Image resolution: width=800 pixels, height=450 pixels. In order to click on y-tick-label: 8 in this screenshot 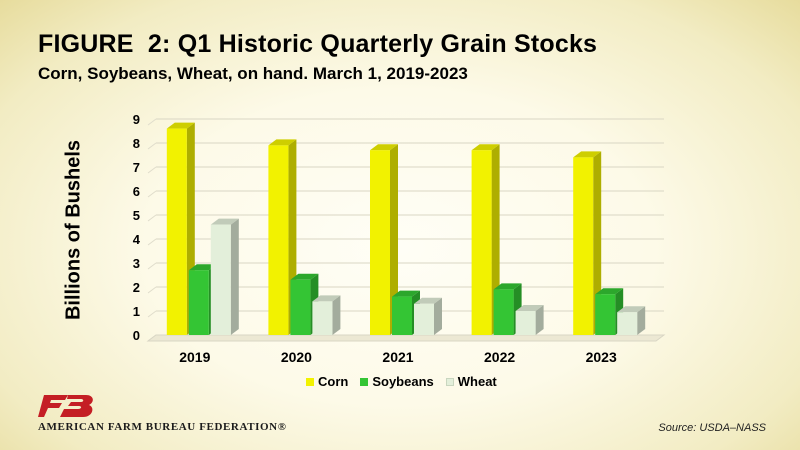, I will do `click(136, 143)`.